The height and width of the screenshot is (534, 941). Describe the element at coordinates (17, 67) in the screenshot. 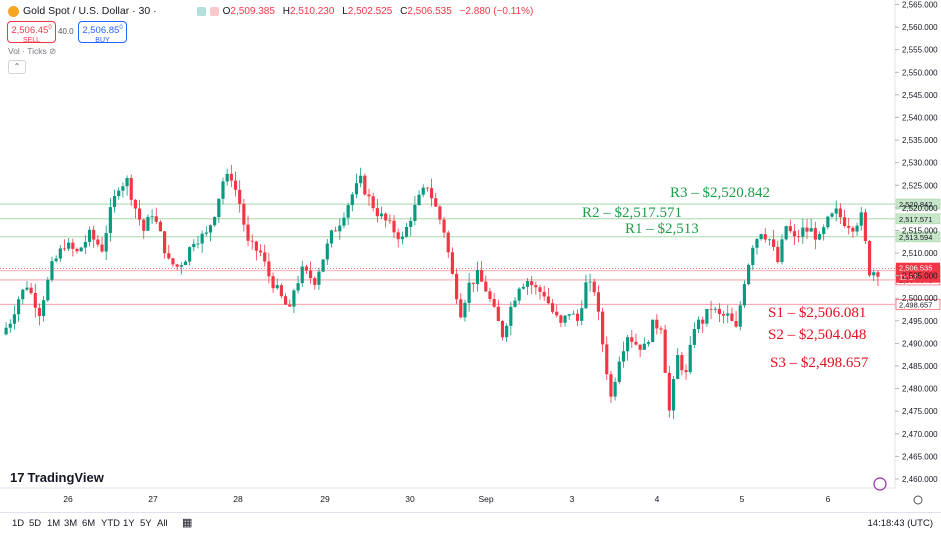

I see `chevron-up-icon: ⌃` at that location.